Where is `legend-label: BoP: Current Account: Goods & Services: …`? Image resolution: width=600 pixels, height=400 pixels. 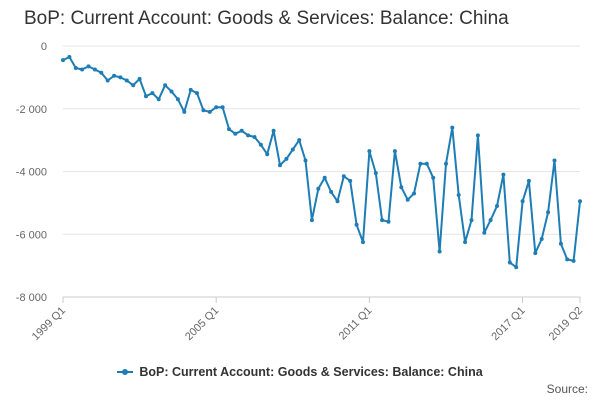 legend-label: BoP: Current Account: Goods & Services: … is located at coordinates (311, 372).